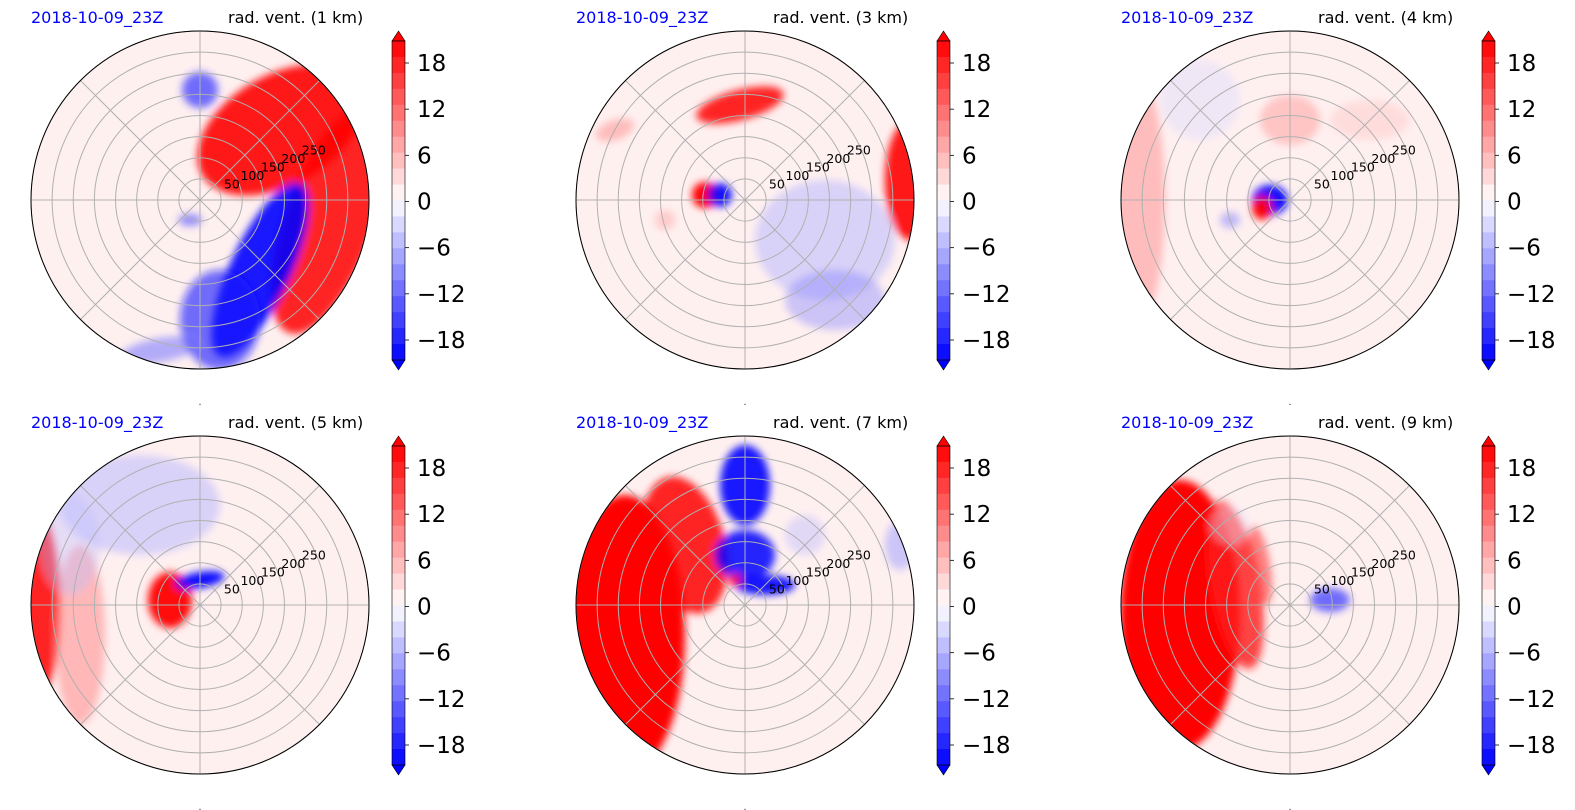  I want to click on colorbar: 18 12 6 0 −18 −12 −6, so click(1518, 200).